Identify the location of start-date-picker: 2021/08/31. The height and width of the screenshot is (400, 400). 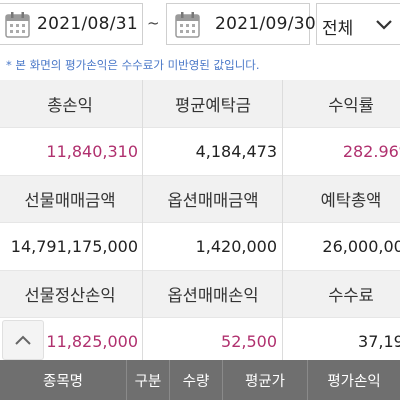
(71, 24).